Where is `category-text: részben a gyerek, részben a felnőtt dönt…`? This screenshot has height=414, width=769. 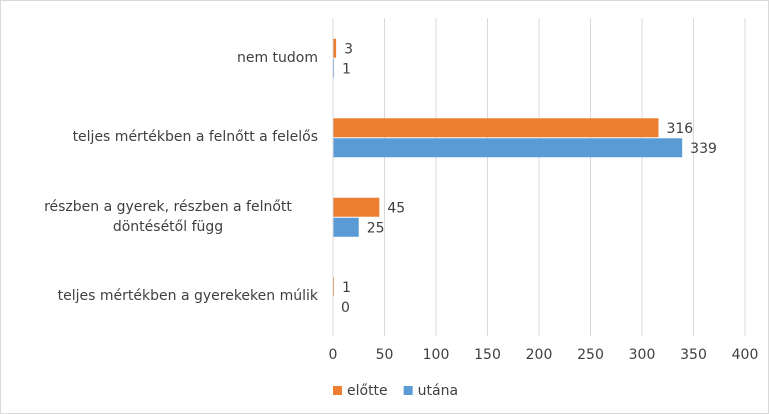 category-text: részben a gyerek, részben a felnőtt dönt… is located at coordinates (168, 216).